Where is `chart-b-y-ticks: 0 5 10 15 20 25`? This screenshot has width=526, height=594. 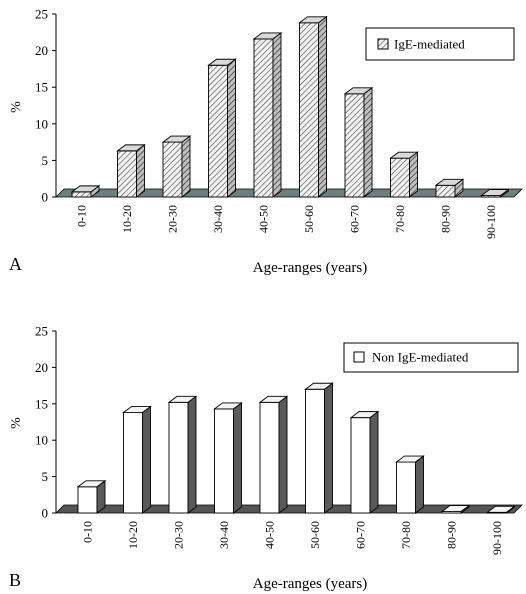 chart-b-y-ticks: 0 5 10 15 20 25 is located at coordinates (45, 422).